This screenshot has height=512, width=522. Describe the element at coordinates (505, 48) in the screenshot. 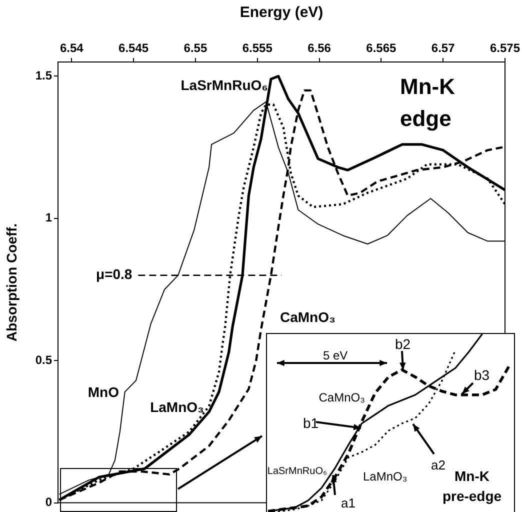

I see `x-tick-label: 6.575` at that location.